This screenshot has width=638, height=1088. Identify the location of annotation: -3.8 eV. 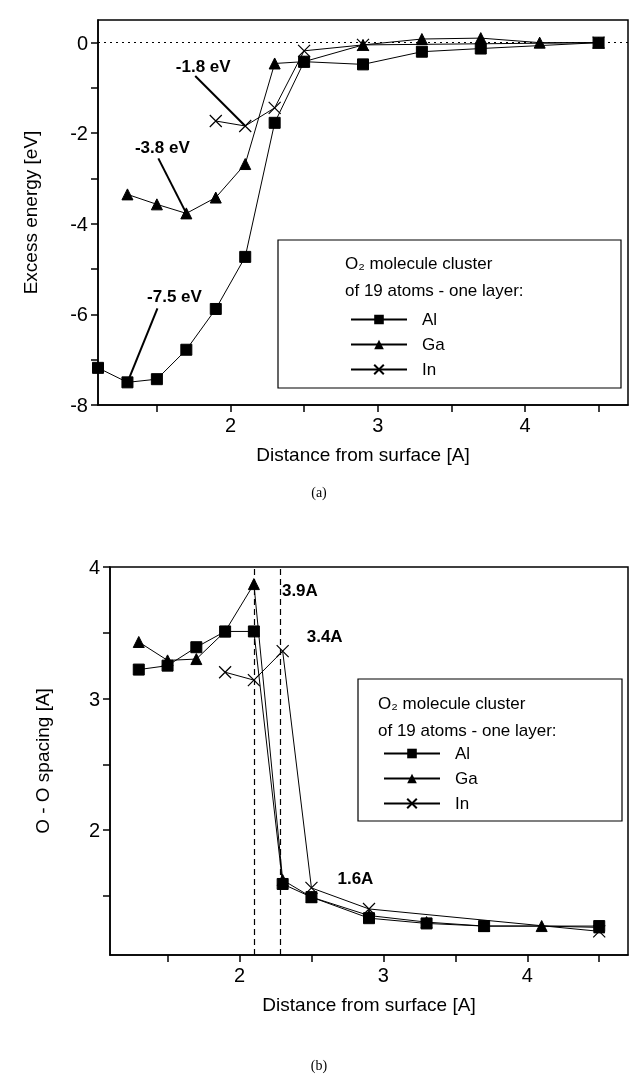
(162, 147).